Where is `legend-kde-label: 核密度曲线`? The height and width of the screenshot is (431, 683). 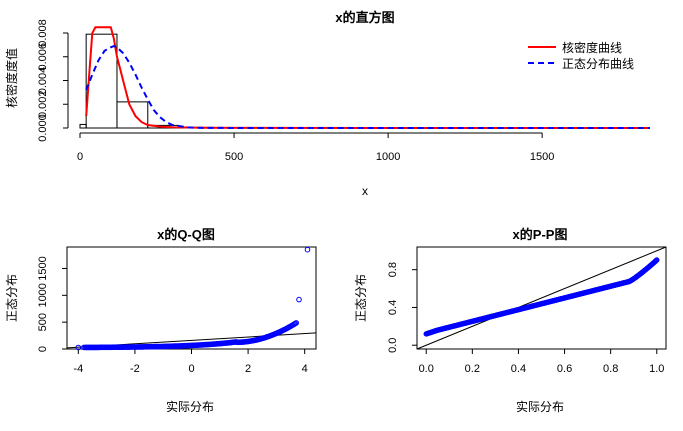
legend-kde-label: 核密度曲线 is located at coordinates (592, 47).